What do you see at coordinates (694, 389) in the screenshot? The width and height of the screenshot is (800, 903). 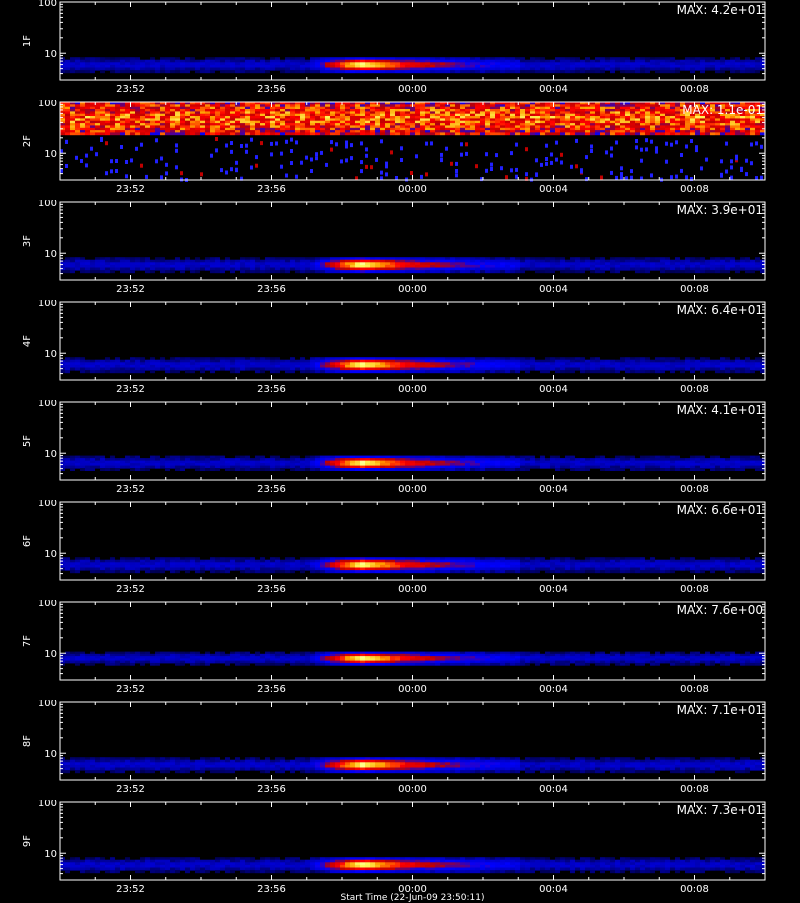 I see `x-tick-label: 00:08` at bounding box center [694, 389].